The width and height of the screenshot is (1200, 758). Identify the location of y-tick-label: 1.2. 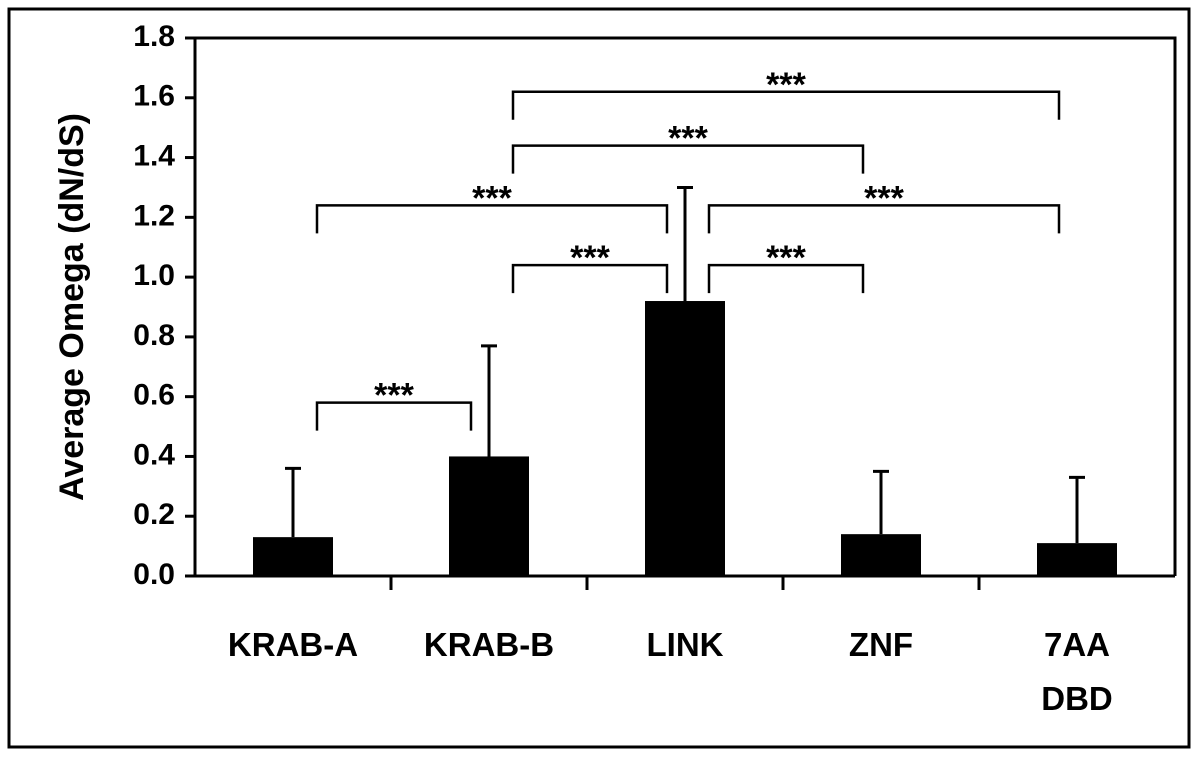
(154, 215).